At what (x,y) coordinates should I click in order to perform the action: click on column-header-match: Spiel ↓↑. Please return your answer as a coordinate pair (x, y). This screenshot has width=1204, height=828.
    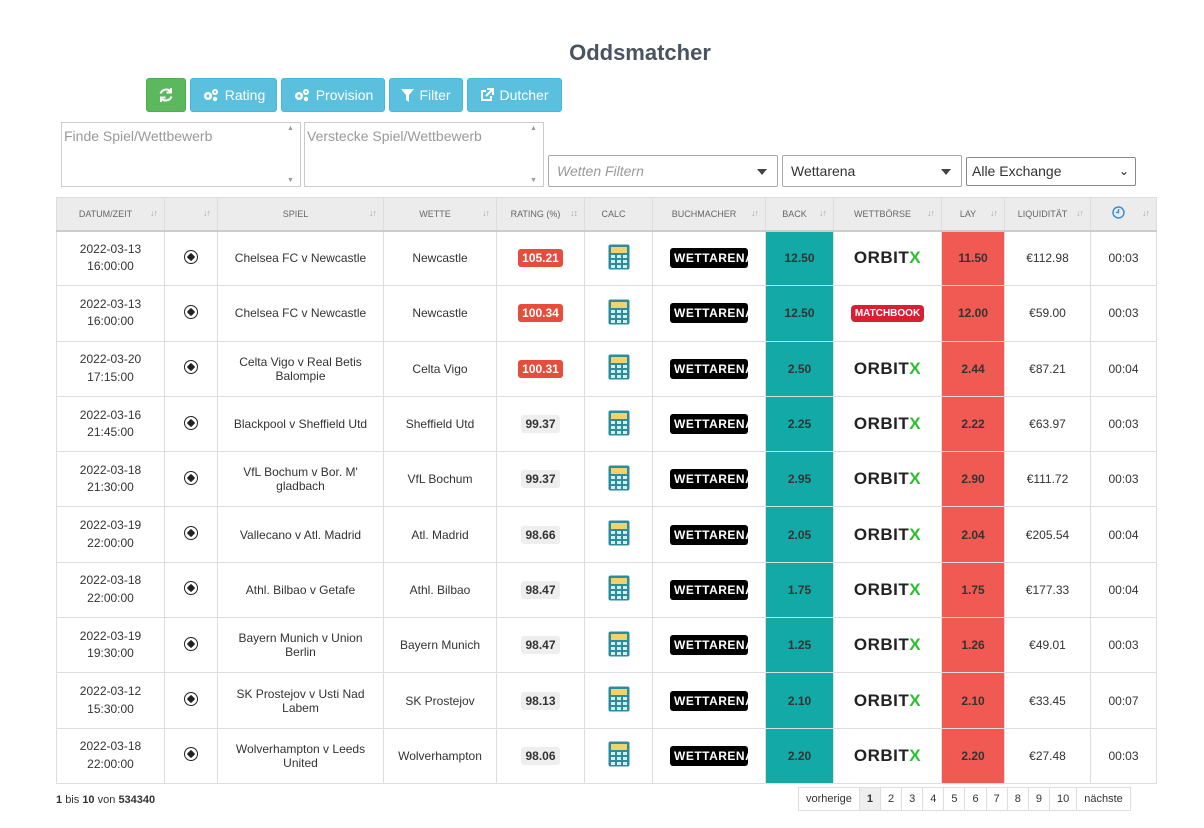
    Looking at the image, I should click on (300, 214).